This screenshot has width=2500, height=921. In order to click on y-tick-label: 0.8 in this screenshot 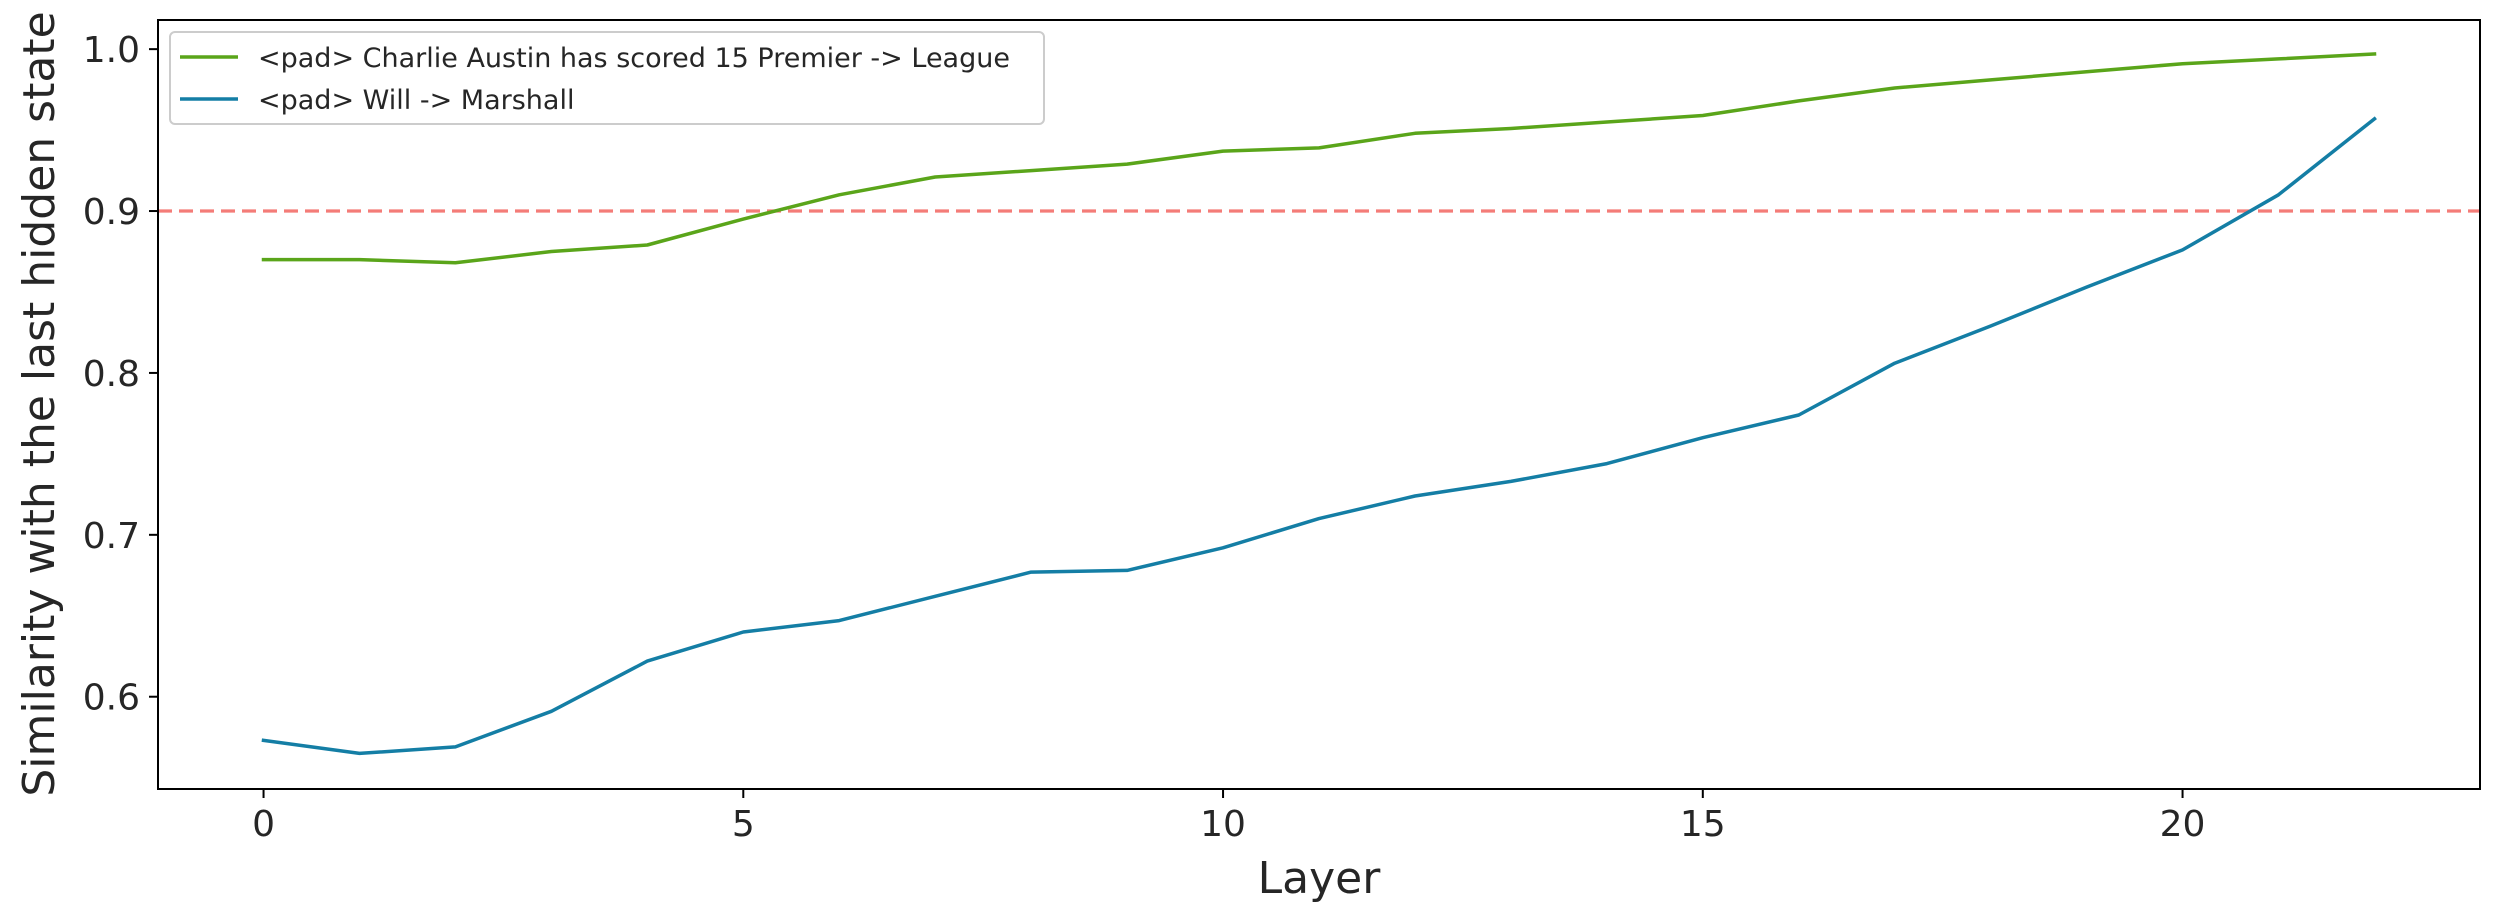, I will do `click(111, 374)`.